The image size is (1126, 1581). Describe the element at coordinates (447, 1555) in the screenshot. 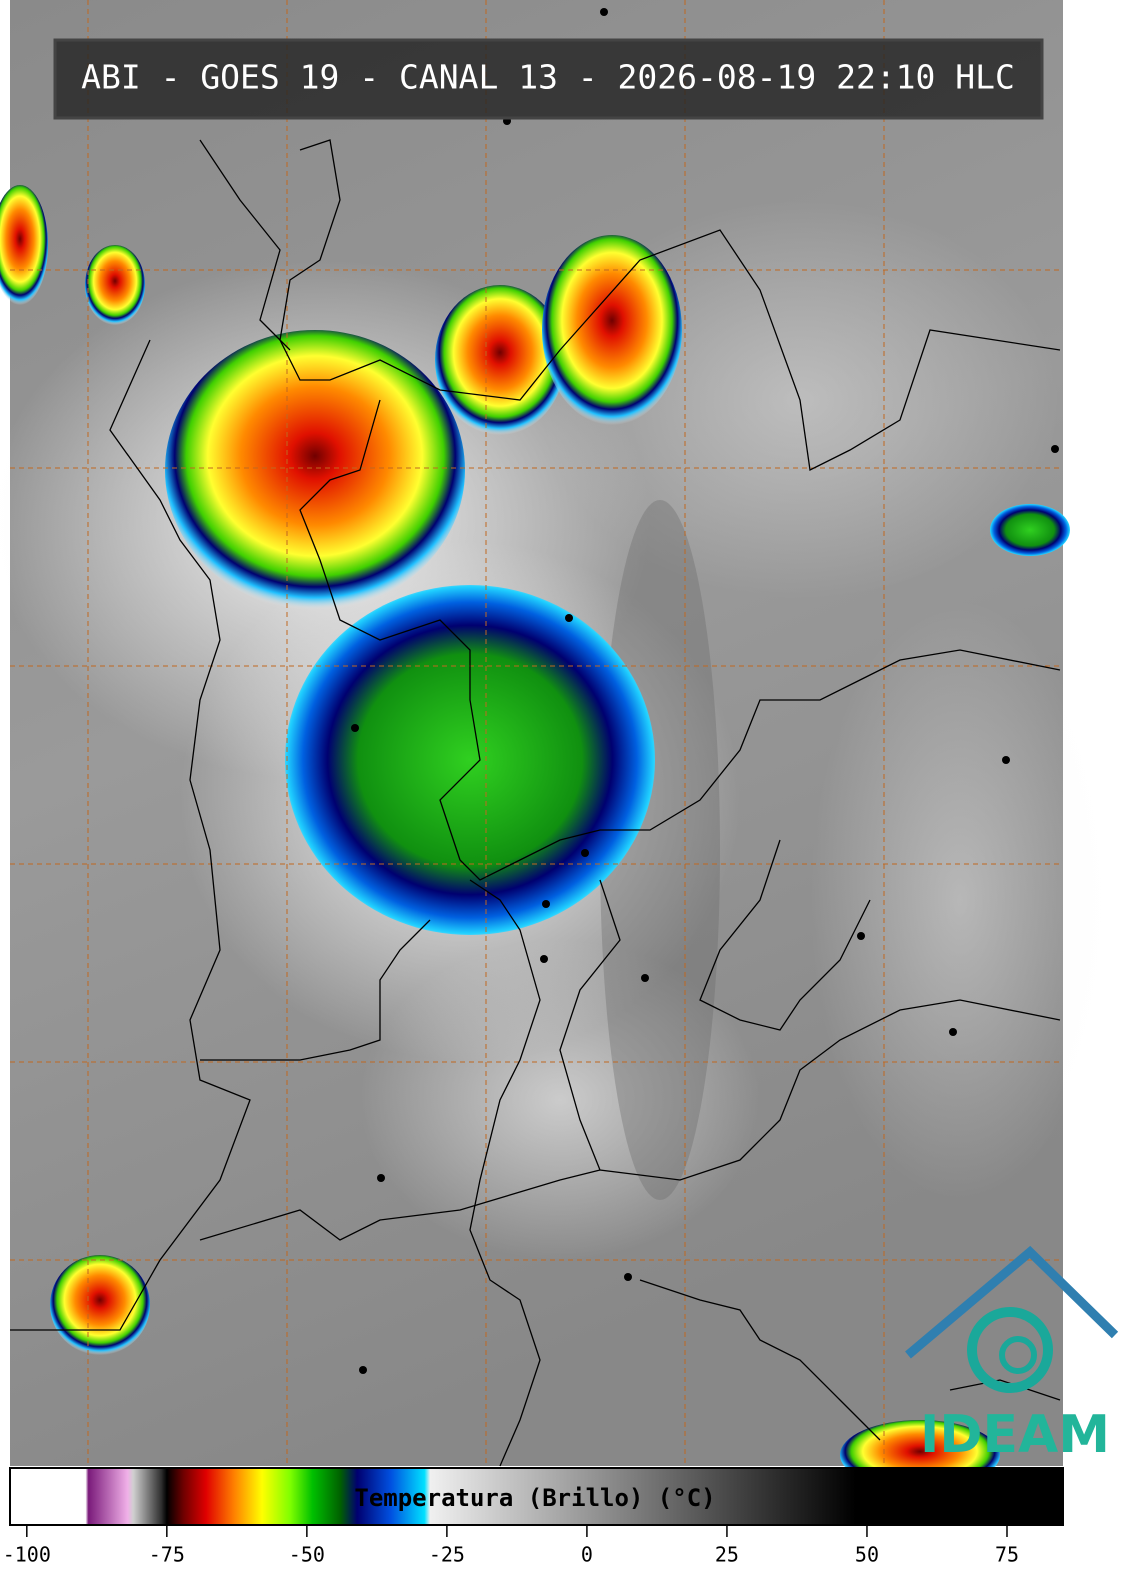

I see `tick-label: -25` at that location.